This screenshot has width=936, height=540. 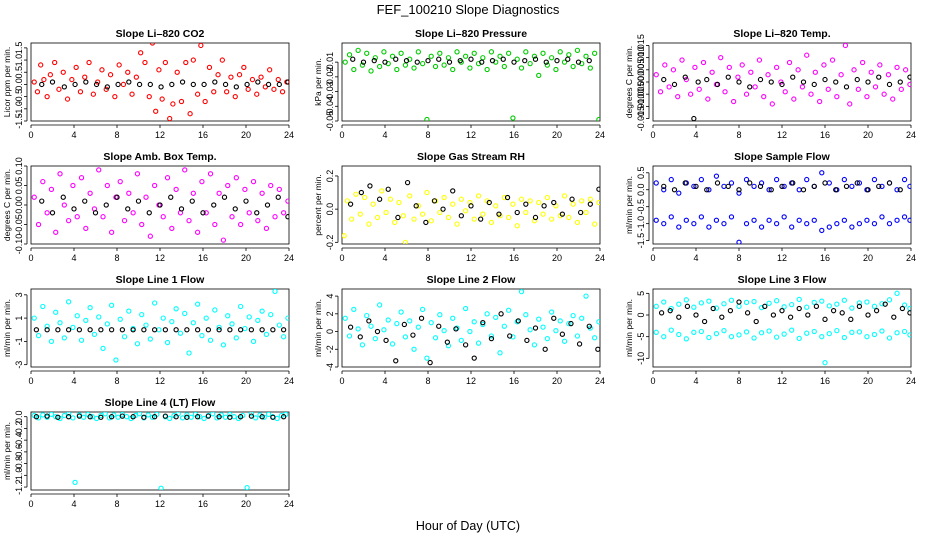 I want to click on x-tick-label: 24, so click(x=911, y=381).